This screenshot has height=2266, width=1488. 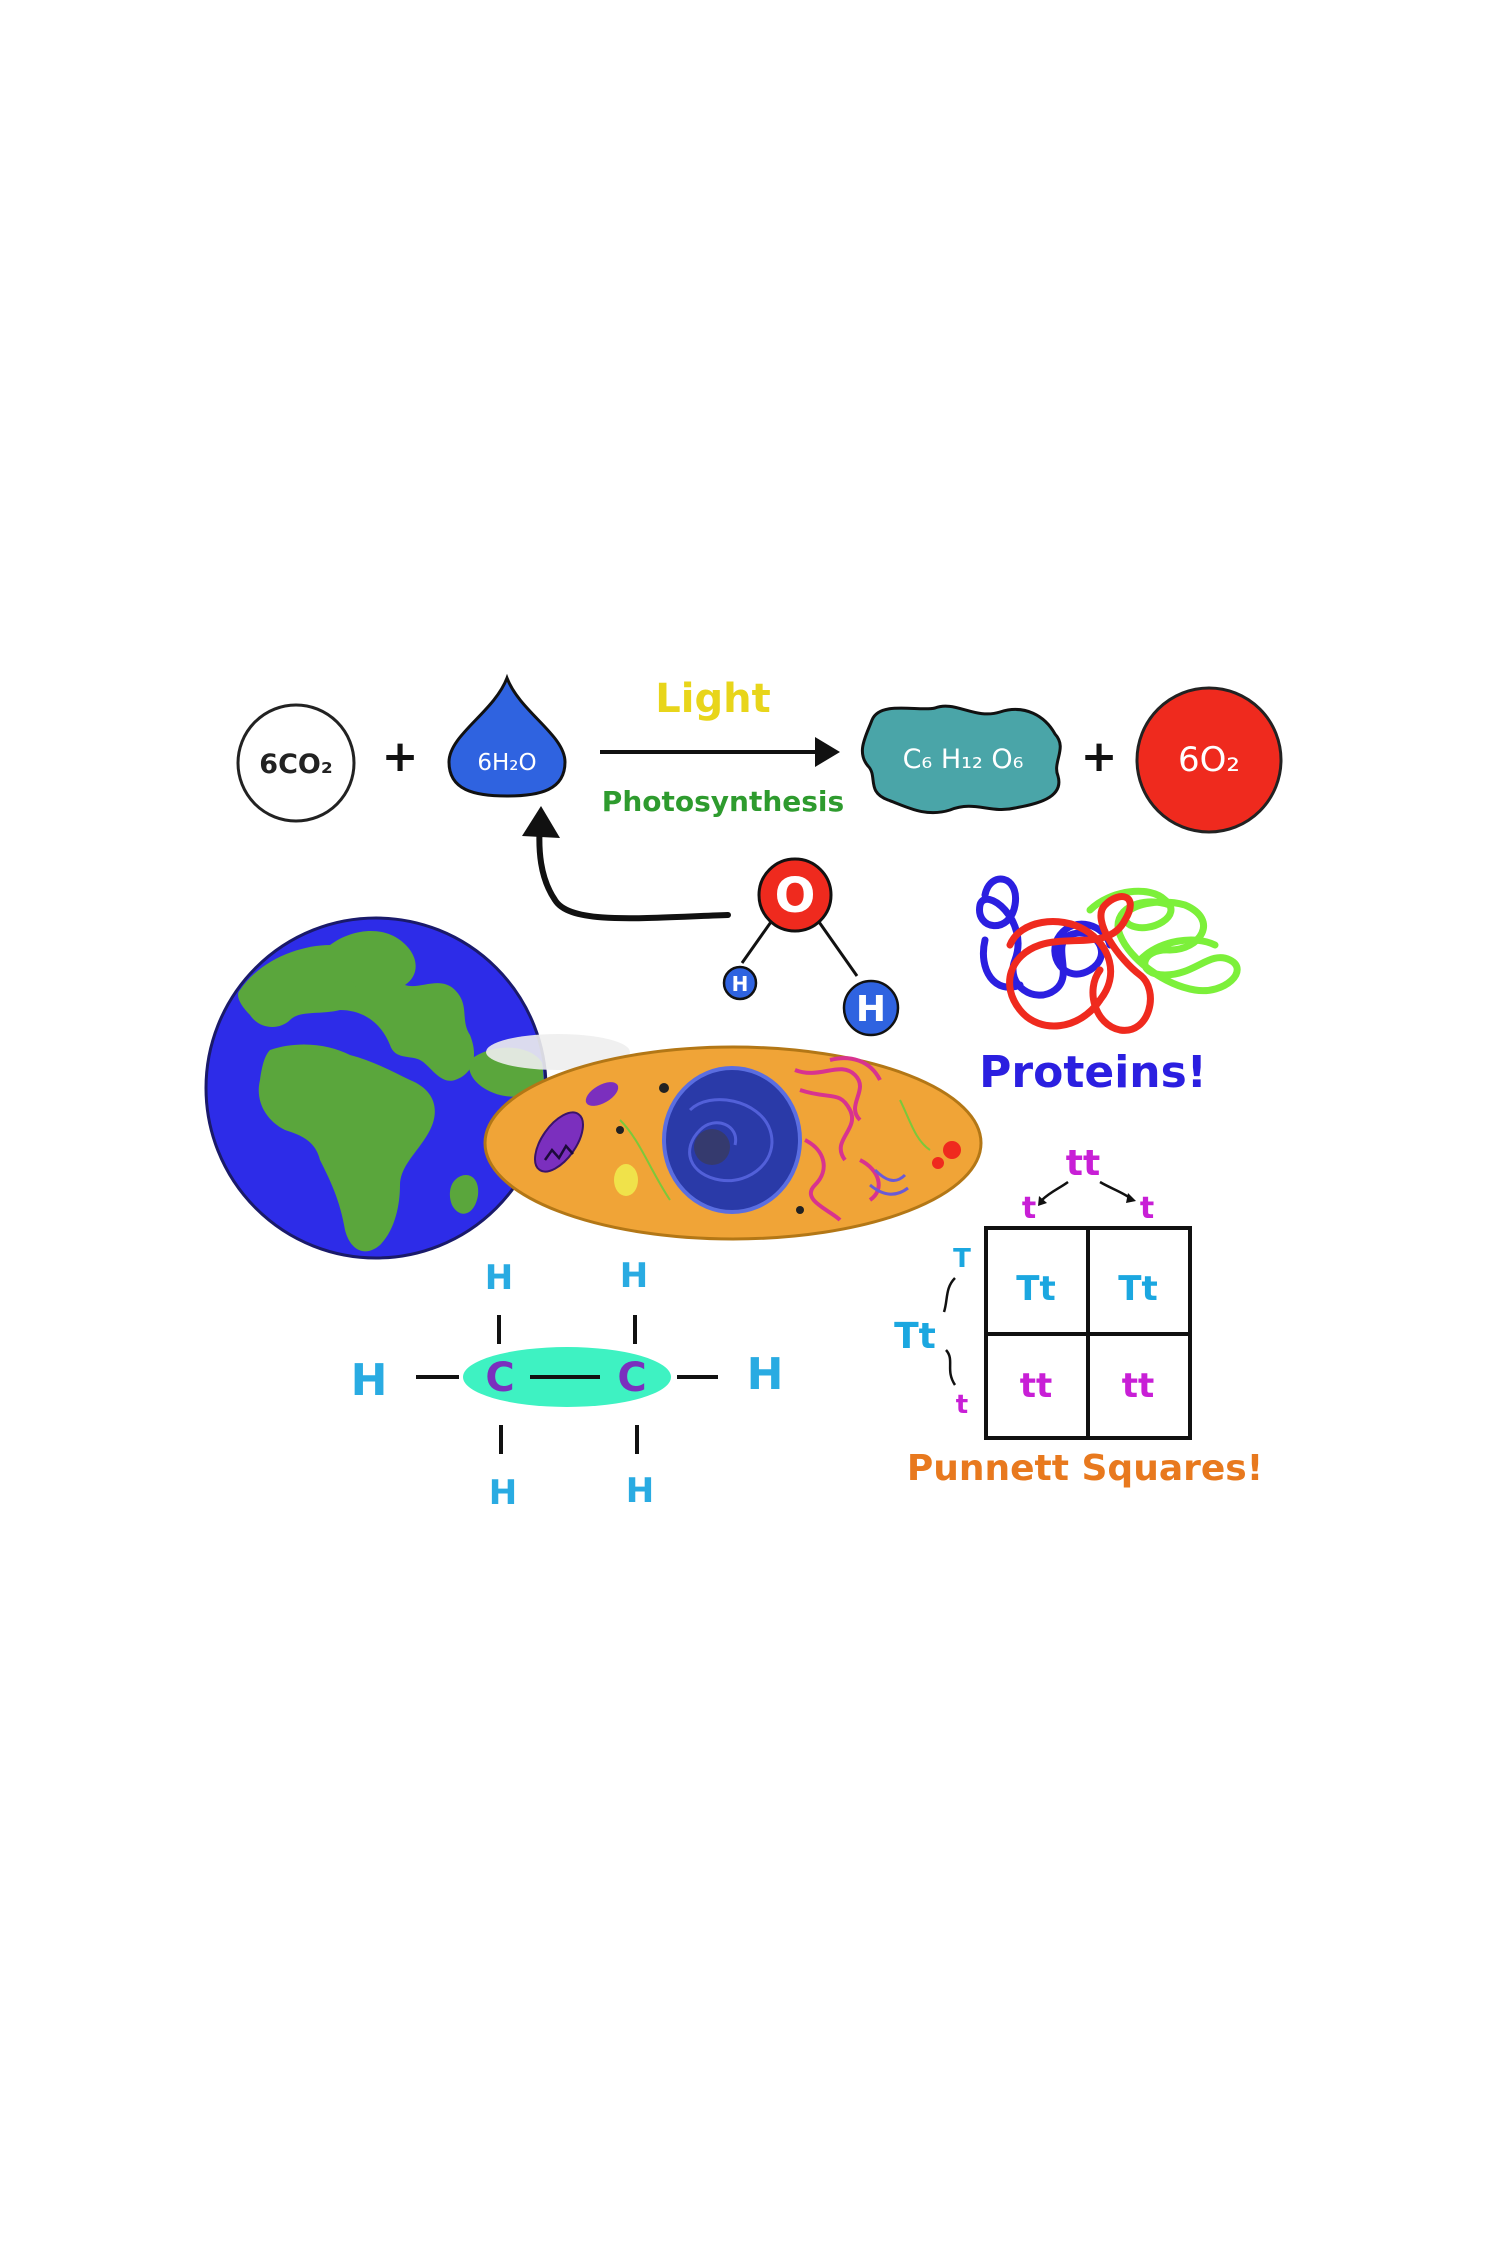 What do you see at coordinates (1083, 1163) in the screenshot?
I see `top-parent-genotype: tt` at bounding box center [1083, 1163].